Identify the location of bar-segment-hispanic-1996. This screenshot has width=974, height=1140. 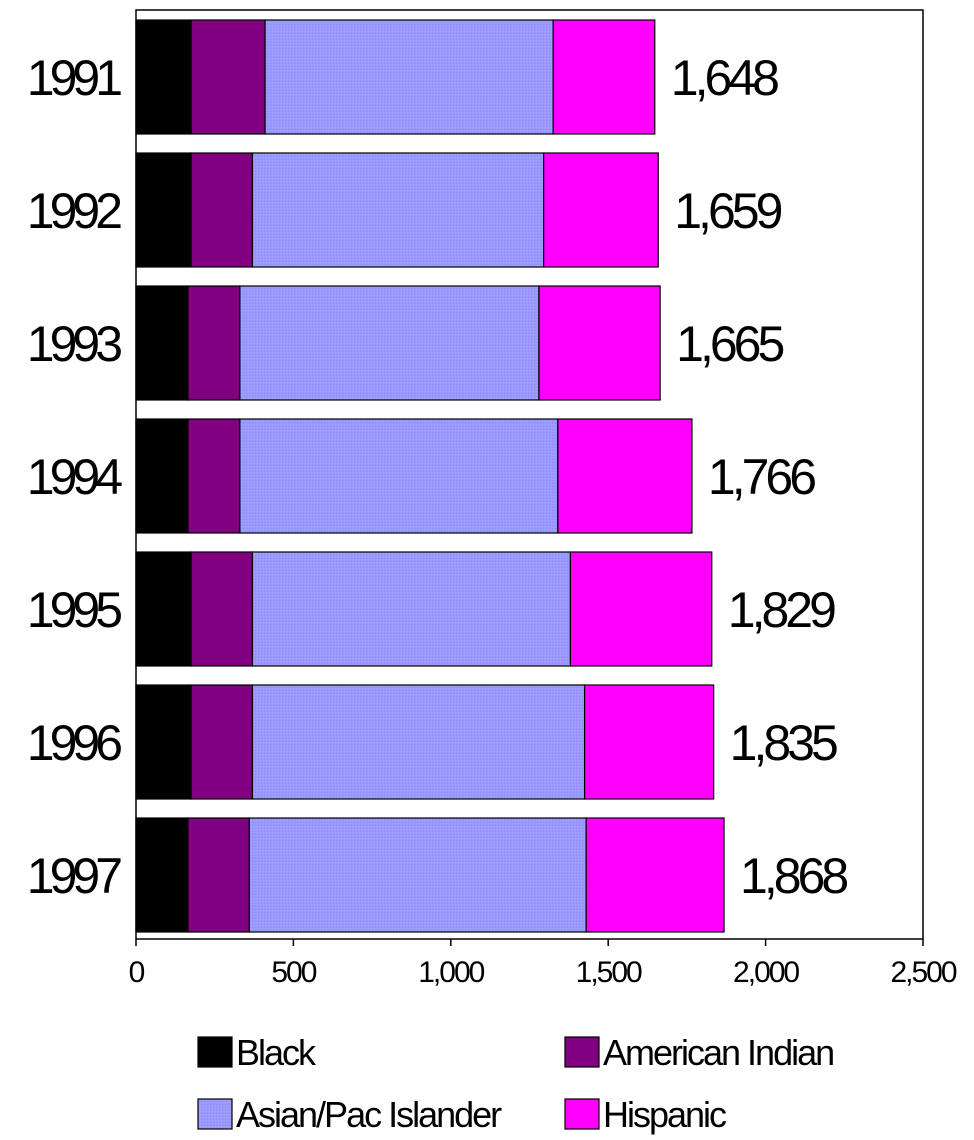
(649, 742).